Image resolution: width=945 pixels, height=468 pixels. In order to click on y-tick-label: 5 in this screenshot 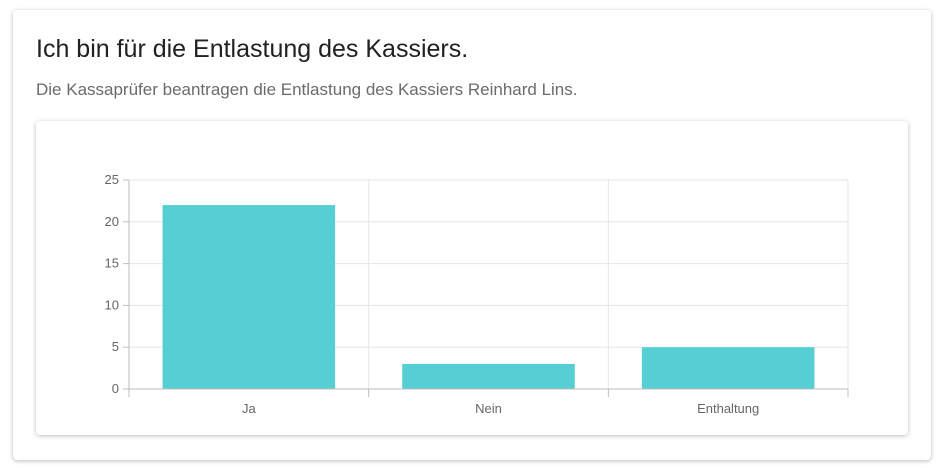, I will do `click(115, 346)`.